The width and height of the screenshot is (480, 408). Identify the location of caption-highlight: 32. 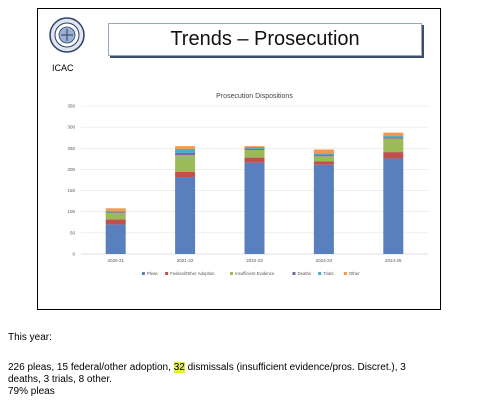
(179, 367).